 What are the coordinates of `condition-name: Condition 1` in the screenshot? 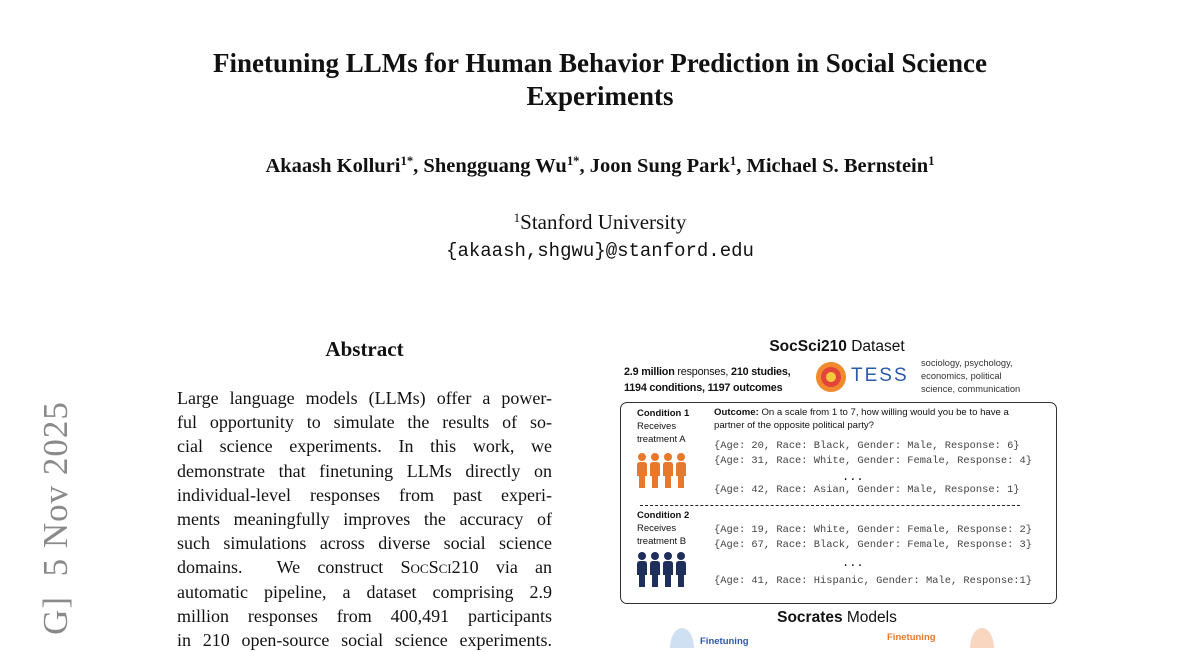 It's located at (663, 413).